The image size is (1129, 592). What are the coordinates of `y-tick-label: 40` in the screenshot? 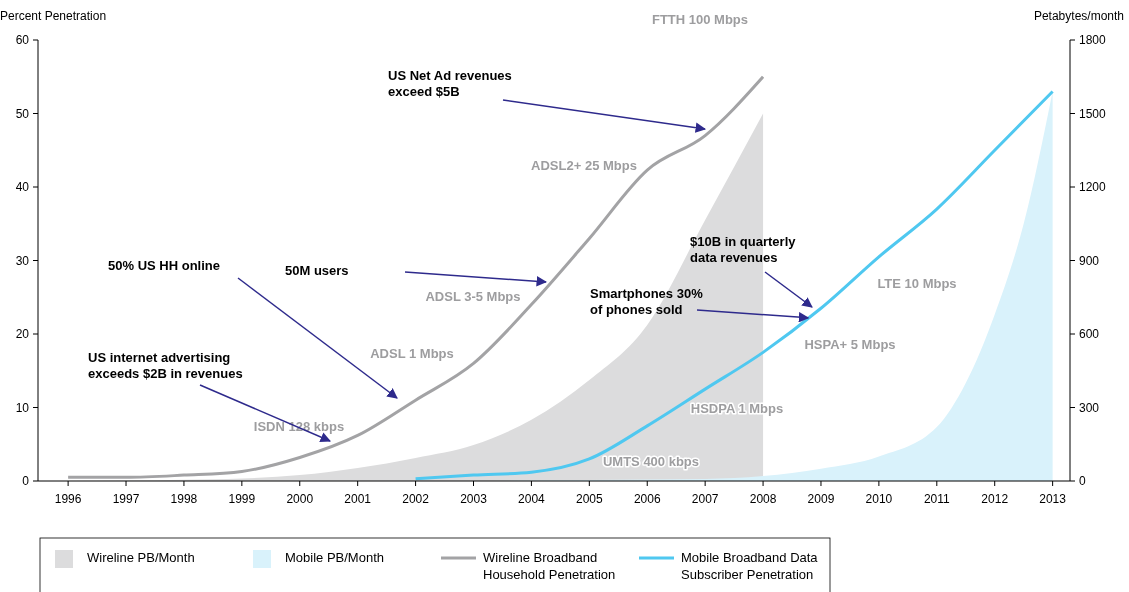 It's located at (22, 187).